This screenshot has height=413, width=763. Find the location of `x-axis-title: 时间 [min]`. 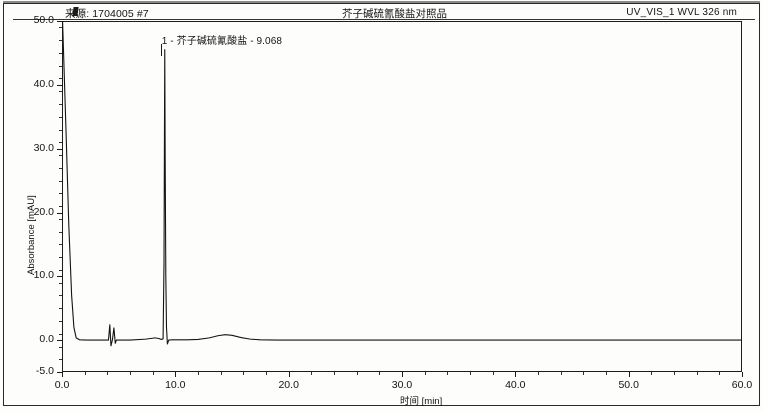

x-axis-title: 时间 [min] is located at coordinates (421, 401).